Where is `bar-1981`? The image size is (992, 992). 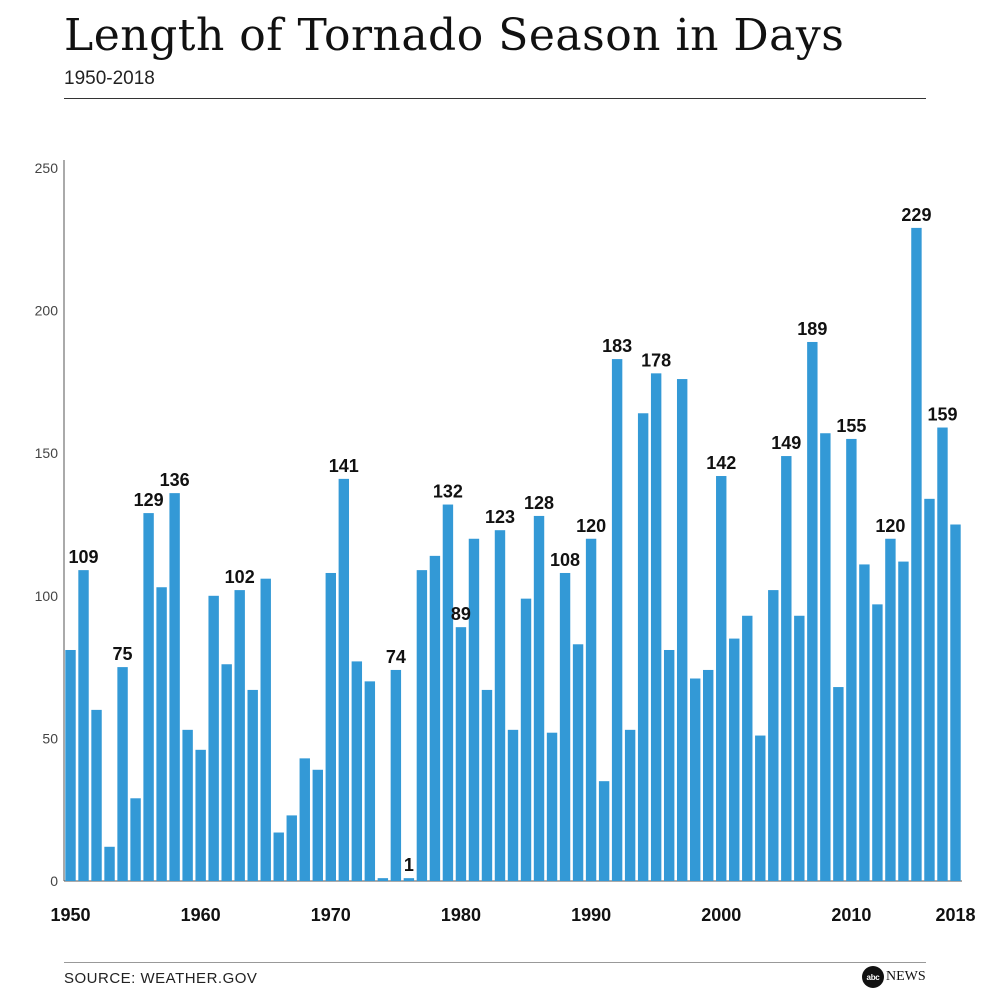
bar-1981 is located at coordinates (474, 709).